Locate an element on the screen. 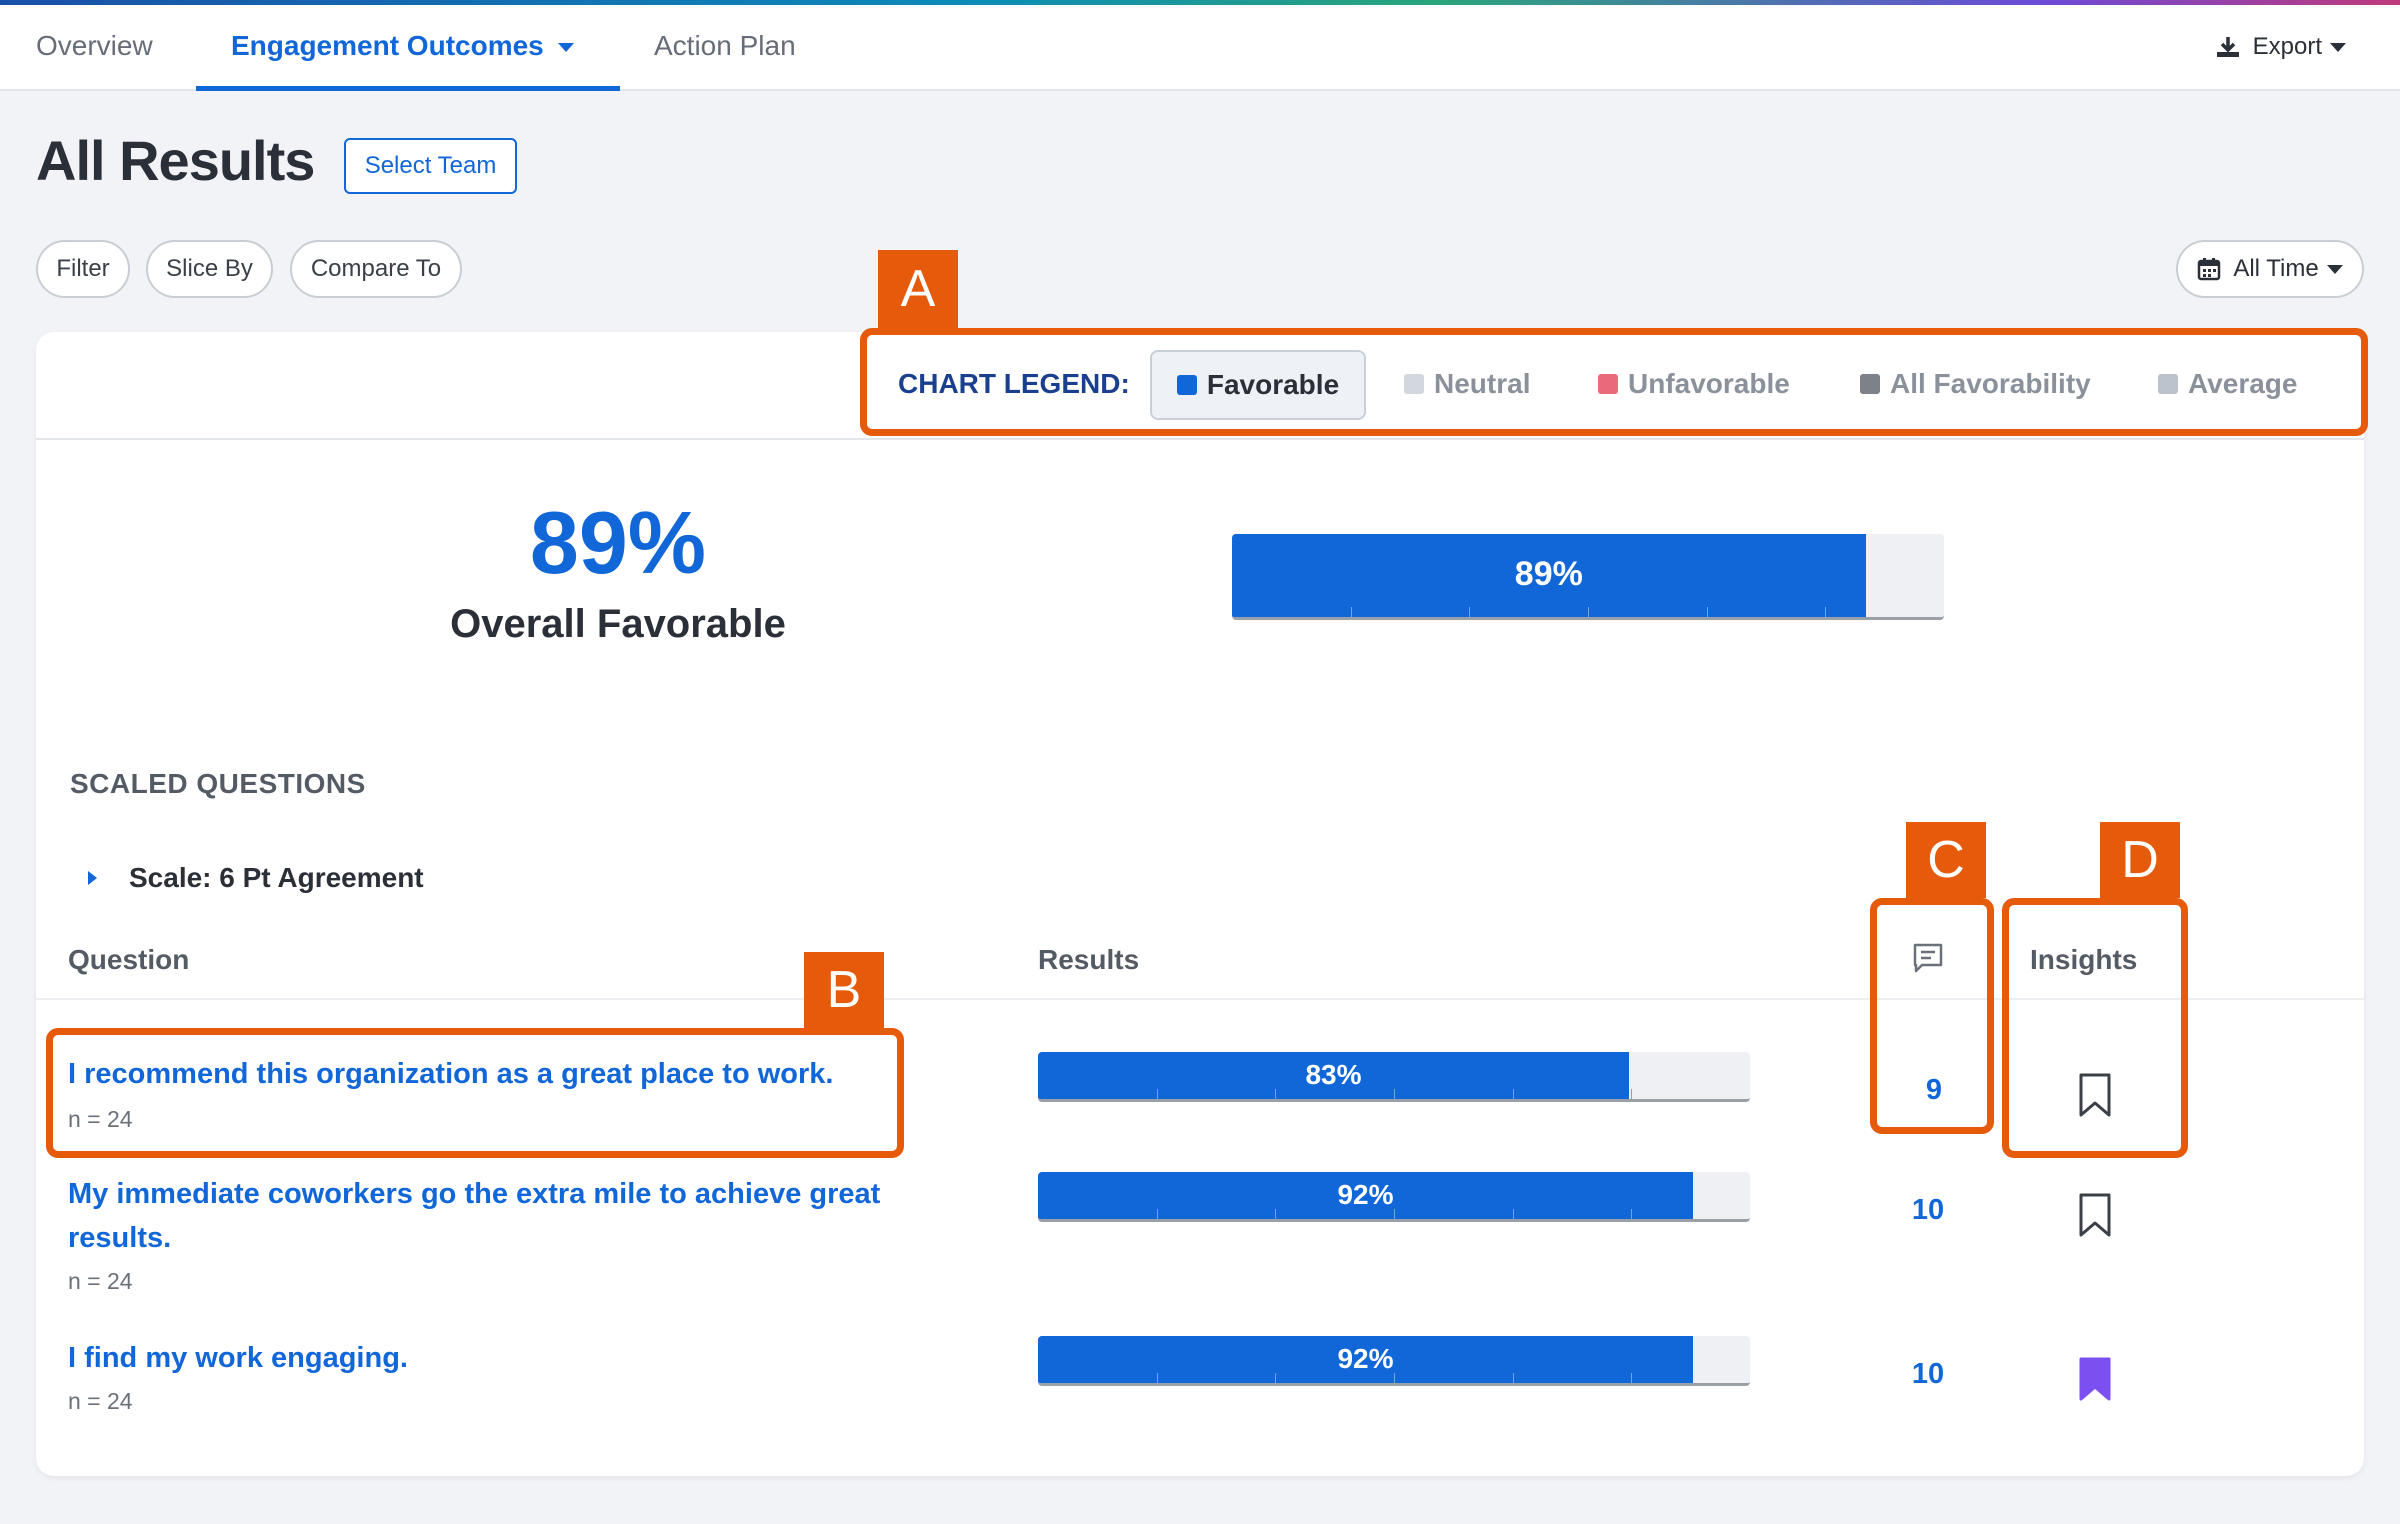  legend-item-label: Neutral is located at coordinates (1482, 383).